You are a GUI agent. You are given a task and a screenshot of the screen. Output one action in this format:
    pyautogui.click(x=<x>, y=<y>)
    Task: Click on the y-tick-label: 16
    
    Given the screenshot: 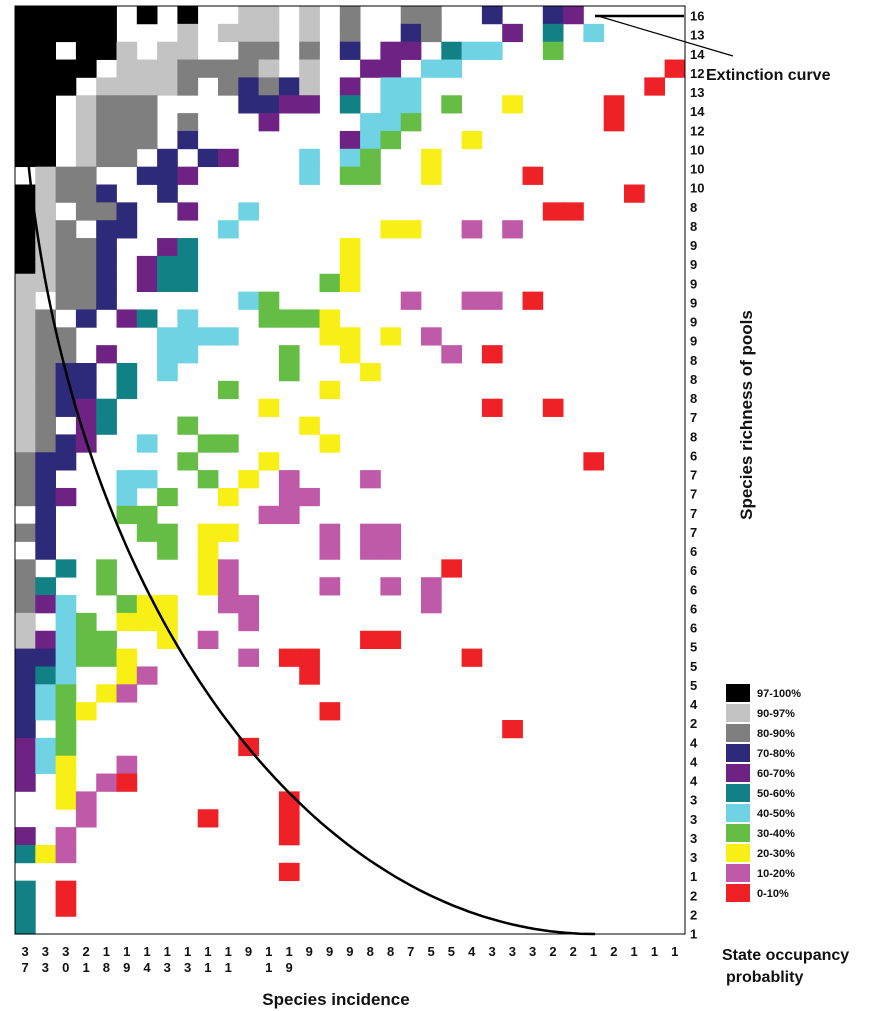 What is the action you would take?
    pyautogui.click(x=697, y=16)
    